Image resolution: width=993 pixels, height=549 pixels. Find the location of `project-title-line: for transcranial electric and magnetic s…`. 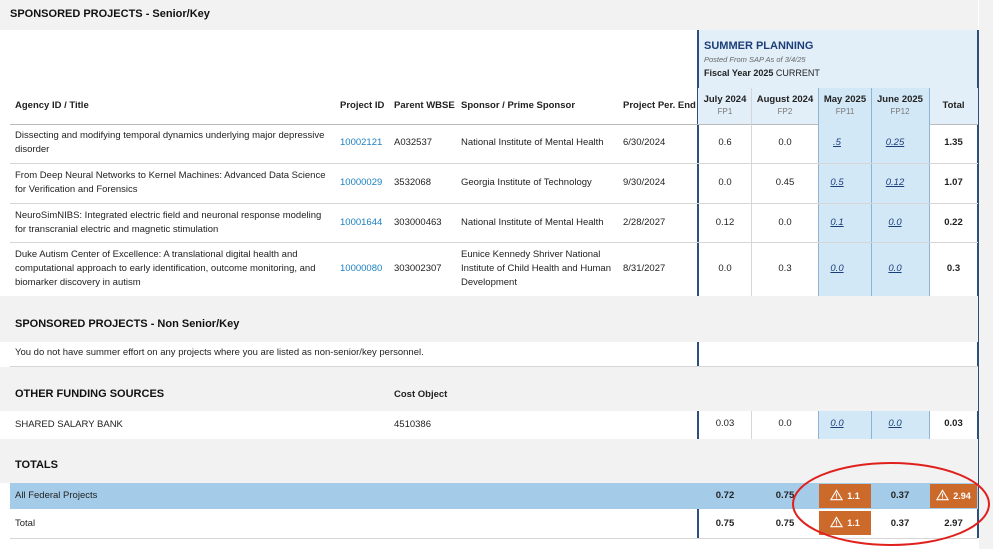

project-title-line: for transcranial electric and magnetic s… is located at coordinates (117, 229).